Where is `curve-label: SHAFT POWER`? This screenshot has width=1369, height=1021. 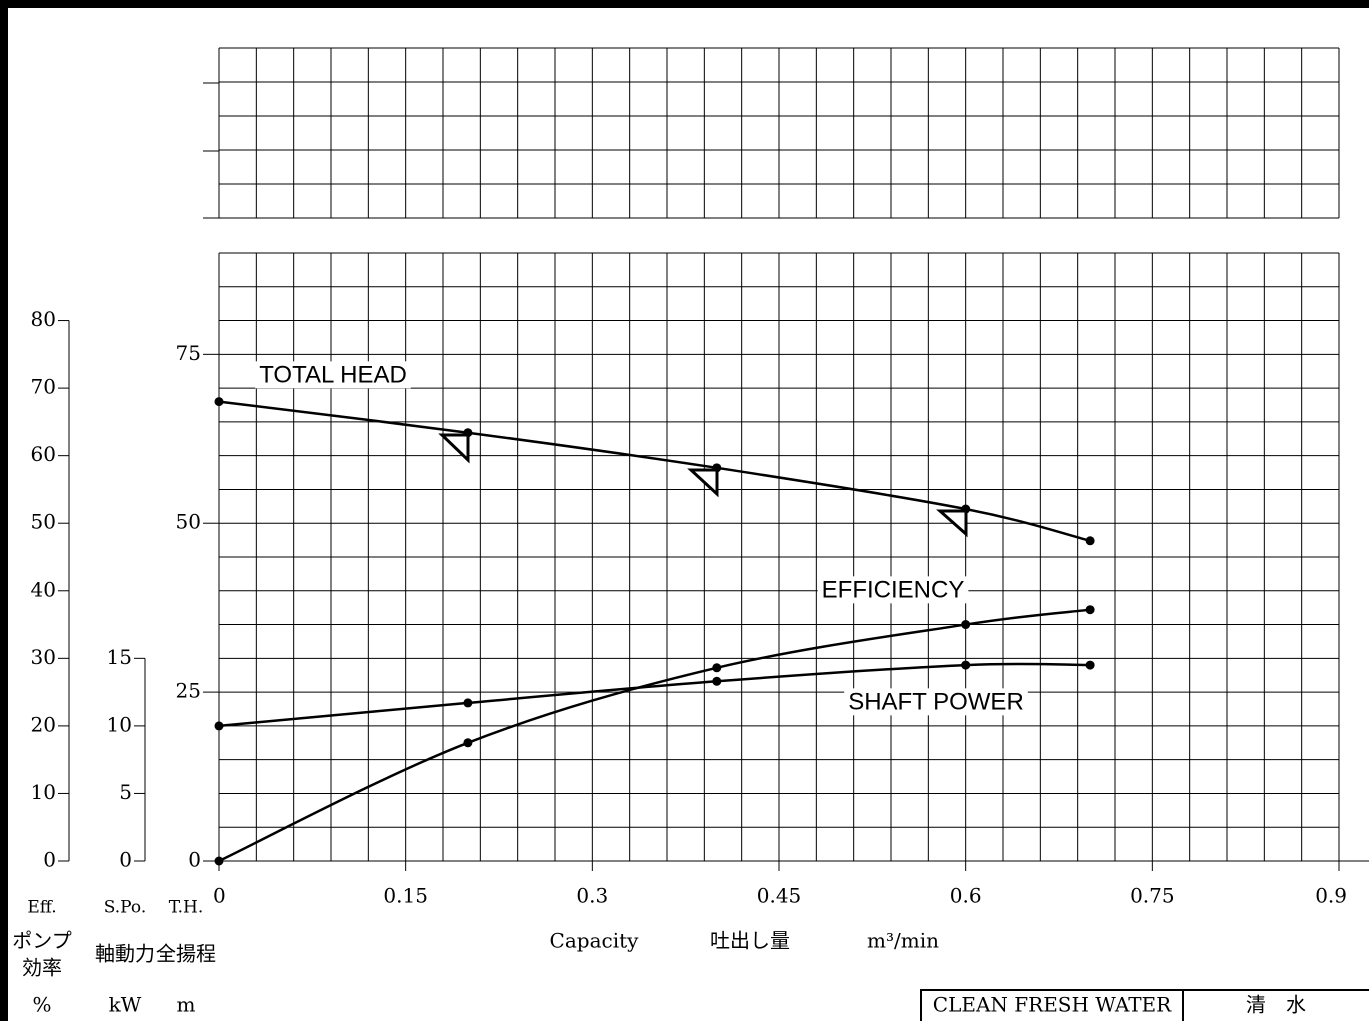 curve-label: SHAFT POWER is located at coordinates (936, 701).